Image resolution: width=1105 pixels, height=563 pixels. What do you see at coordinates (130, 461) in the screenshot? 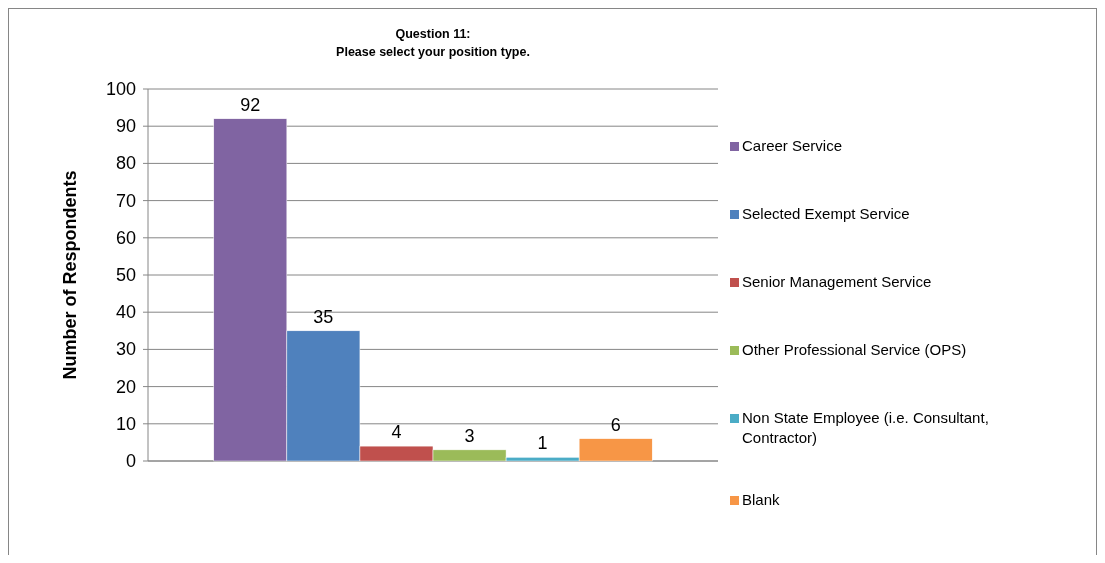
I see `y-tick-label: 0` at bounding box center [130, 461].